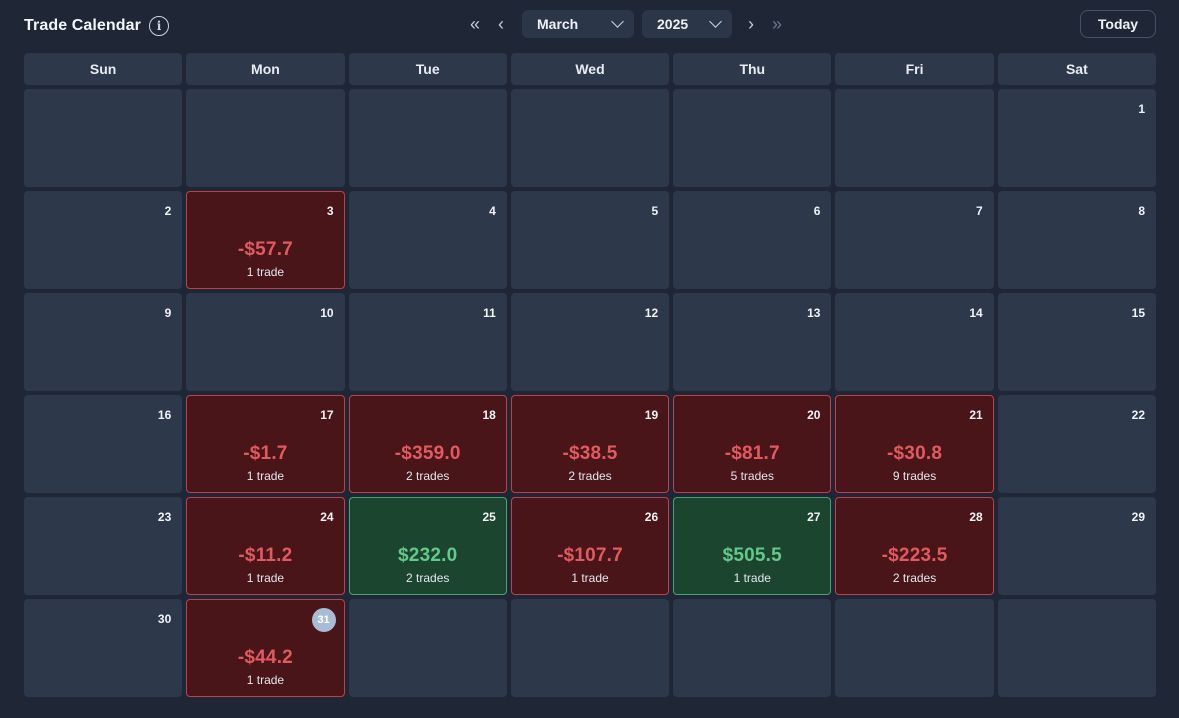  Describe the element at coordinates (1141, 109) in the screenshot. I see `day-number: 1` at that location.